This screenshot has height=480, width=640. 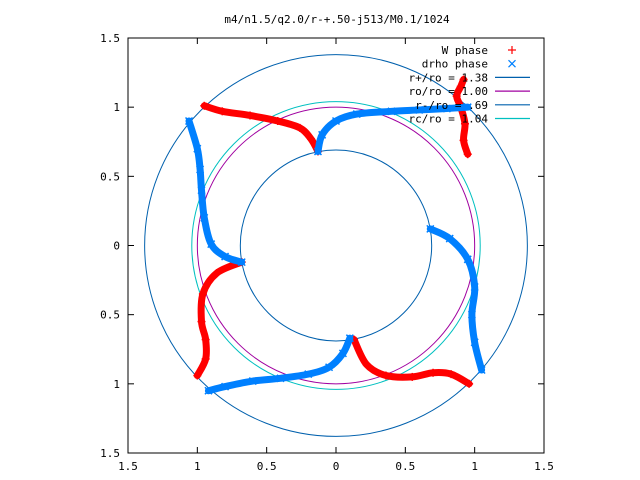 What do you see at coordinates (110, 453) in the screenshot?
I see `y-tick-label-6: 1.5` at bounding box center [110, 453].